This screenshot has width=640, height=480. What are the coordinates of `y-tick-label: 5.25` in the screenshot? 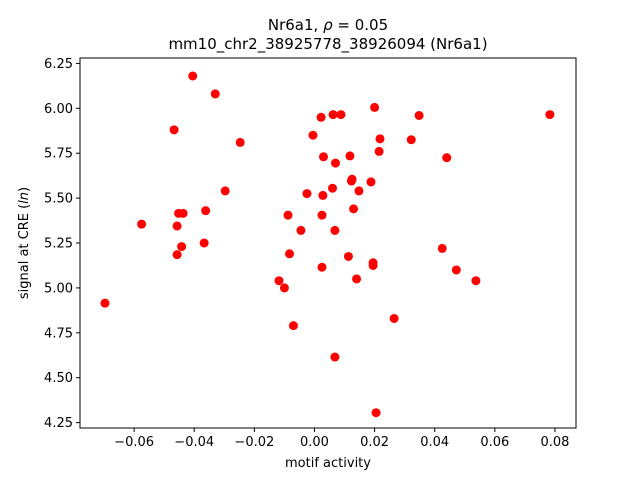 It's located at (58, 244).